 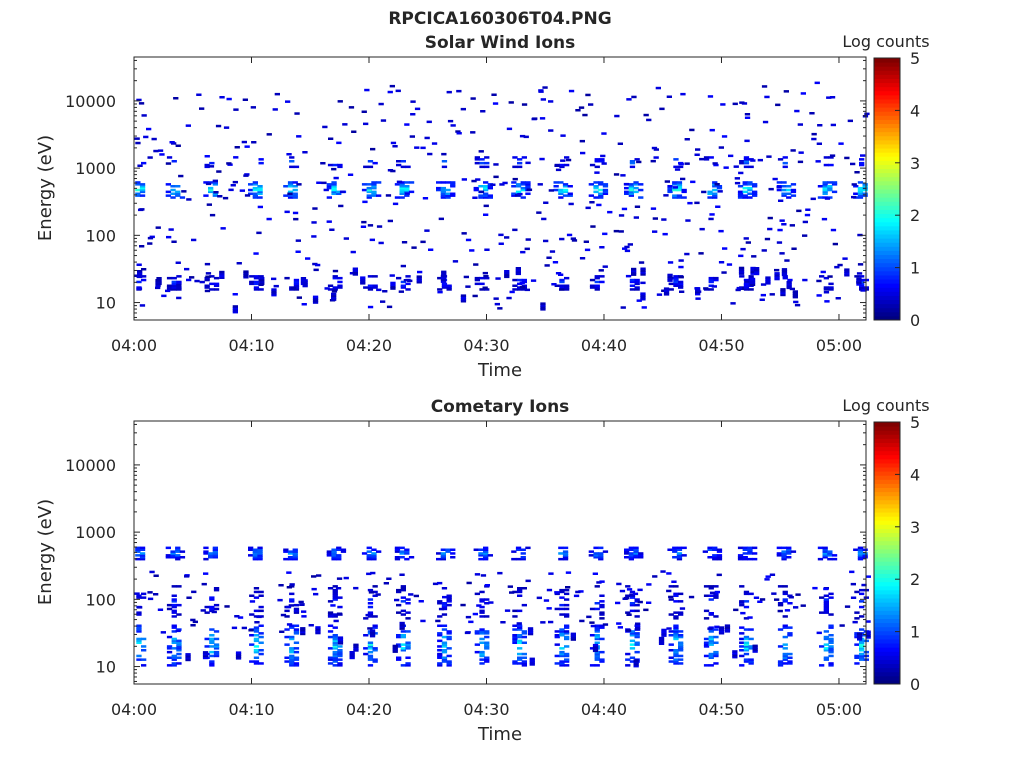 What do you see at coordinates (839, 345) in the screenshot?
I see `x-tick-label: 05:00` at bounding box center [839, 345].